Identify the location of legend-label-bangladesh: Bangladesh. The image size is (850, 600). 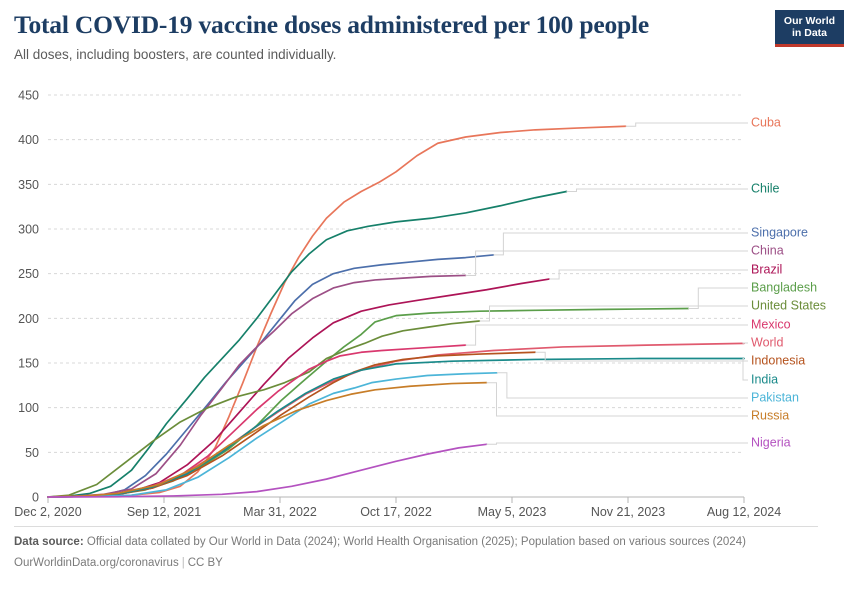
(784, 287).